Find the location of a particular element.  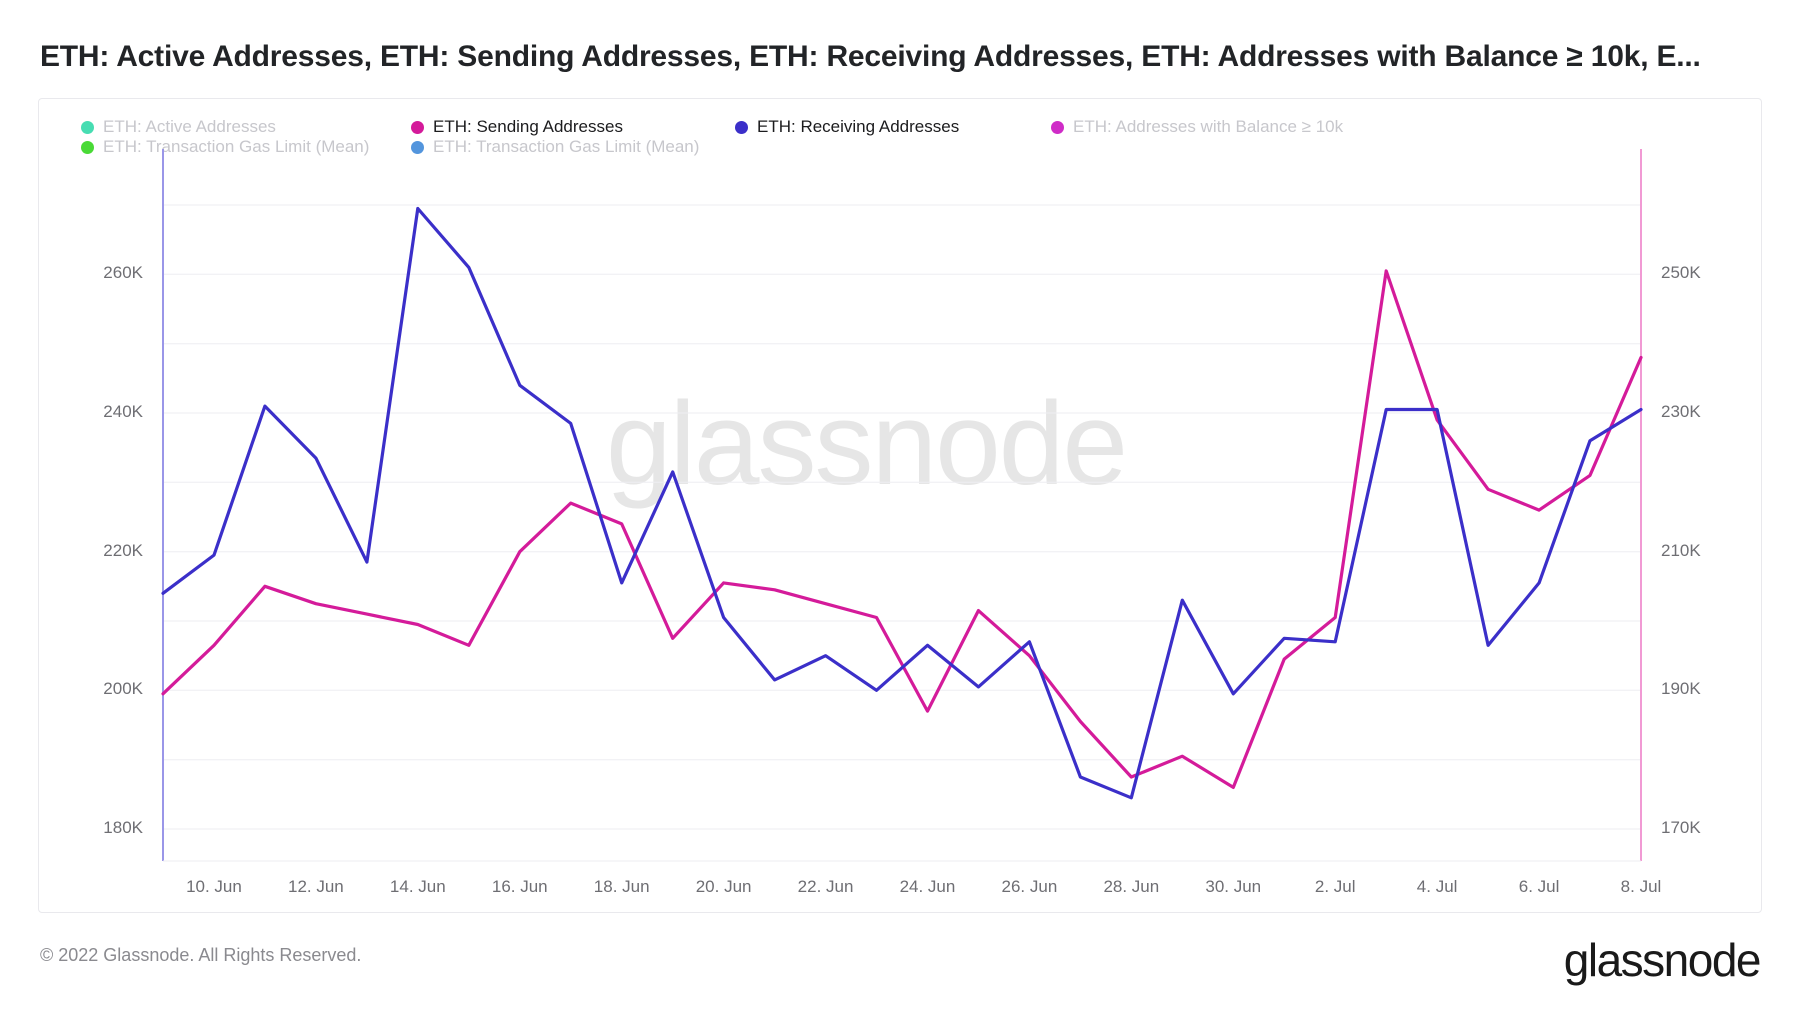

x-axis-tick: 12. Jun is located at coordinates (316, 886).